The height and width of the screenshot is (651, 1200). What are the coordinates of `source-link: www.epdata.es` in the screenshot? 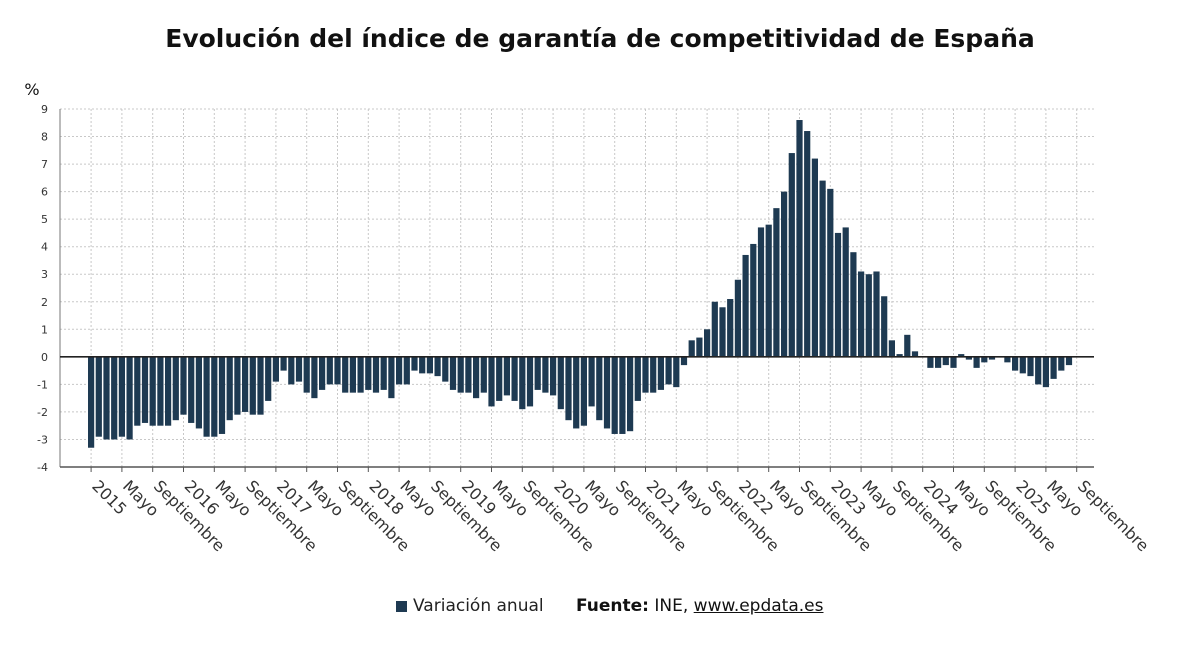 It's located at (758, 606).